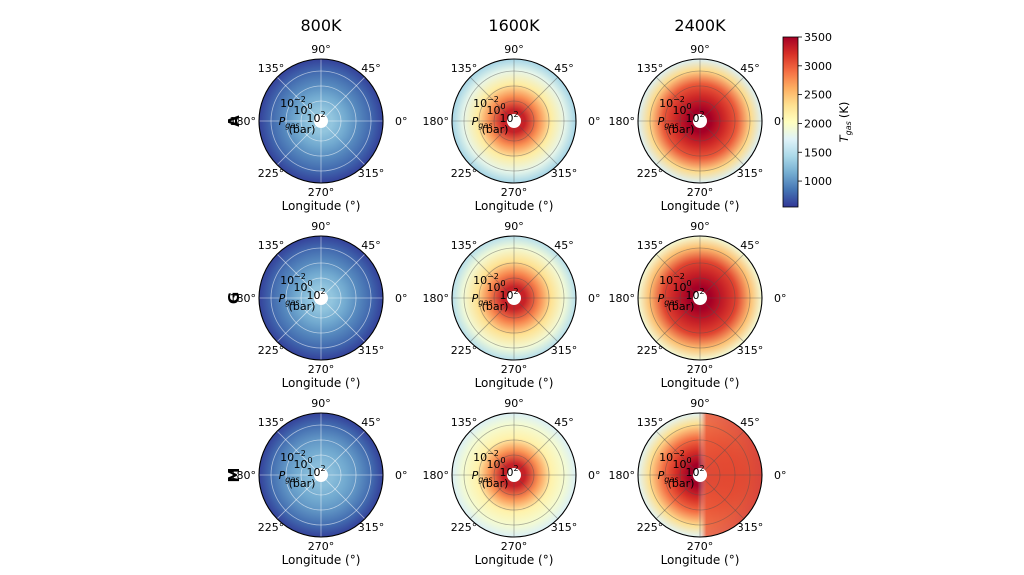 This screenshot has height=575, width=1024. I want to click on colorbar-tick-3500: 3500, so click(818, 37).